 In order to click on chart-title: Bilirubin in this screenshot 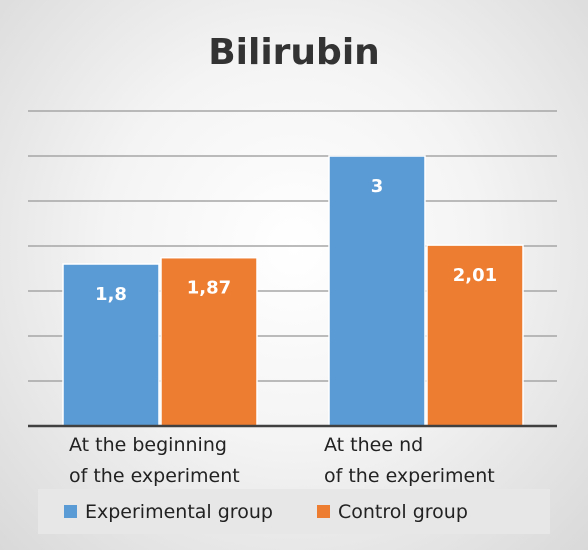, I will do `click(294, 52)`.